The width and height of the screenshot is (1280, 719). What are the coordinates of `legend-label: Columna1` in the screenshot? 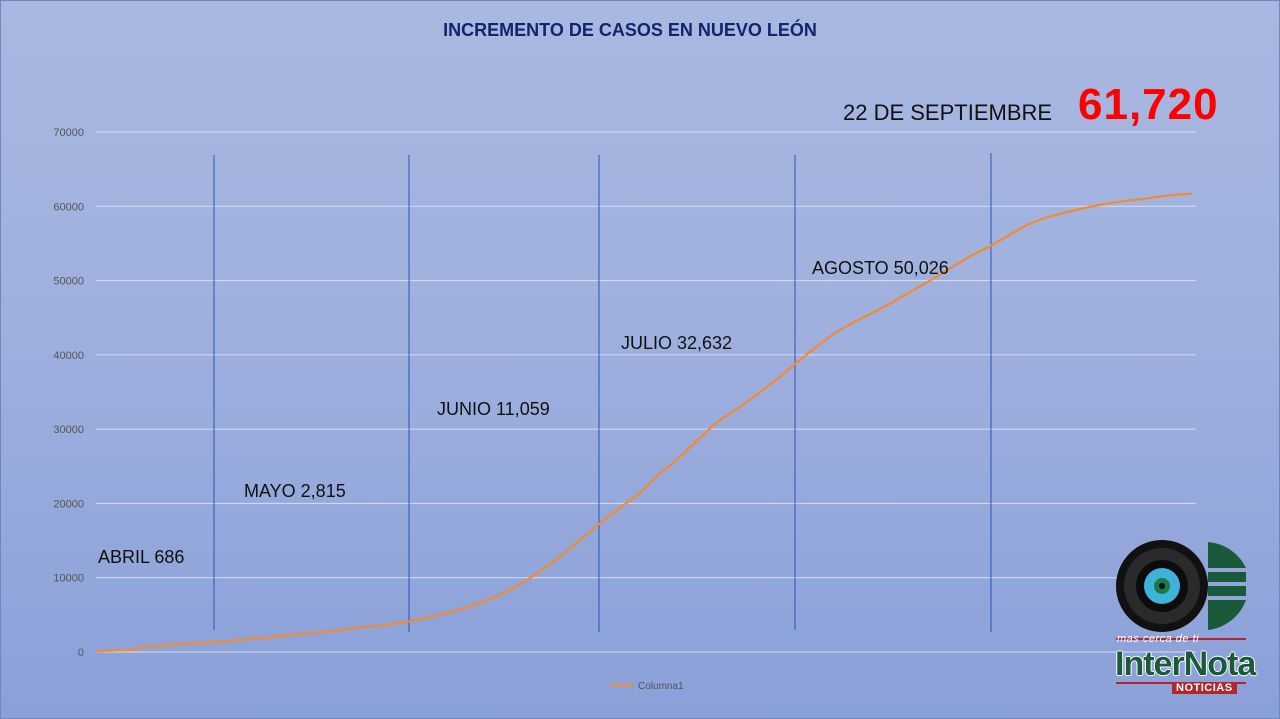 It's located at (661, 686).